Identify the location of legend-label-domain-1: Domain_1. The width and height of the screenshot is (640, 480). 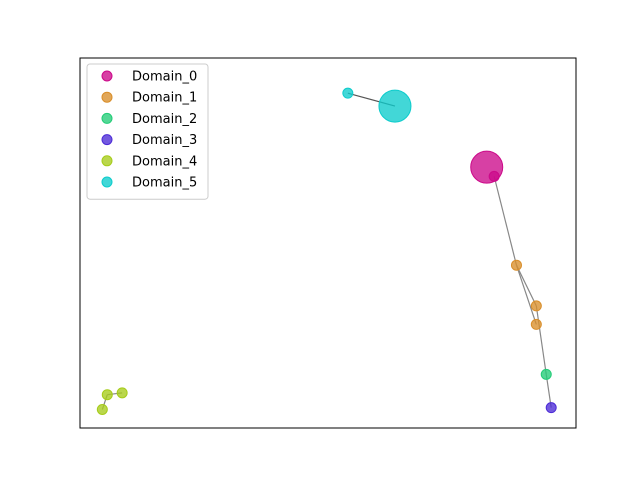
(164, 98).